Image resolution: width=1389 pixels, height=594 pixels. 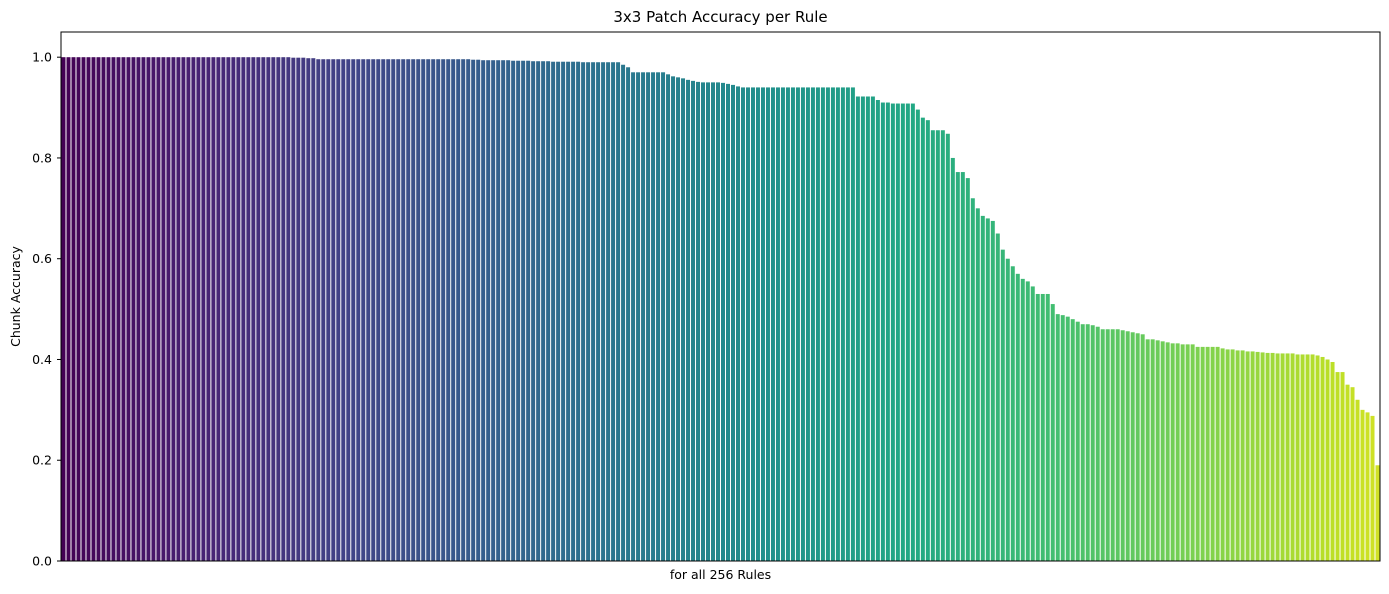 I want to click on y-tick-label: 0.0, so click(x=42, y=561).